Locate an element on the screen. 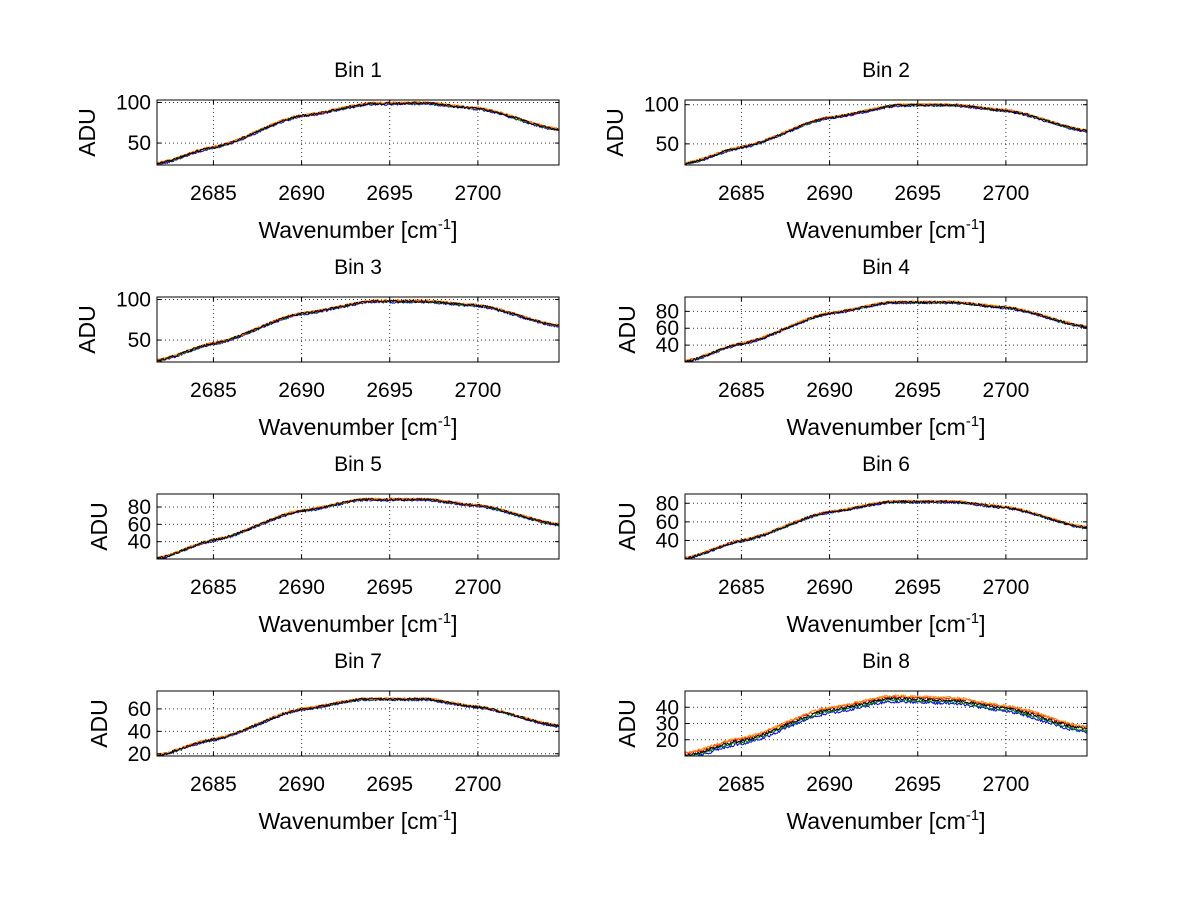  panel-4-xlabel-sup: -1 is located at coordinates (972, 421).